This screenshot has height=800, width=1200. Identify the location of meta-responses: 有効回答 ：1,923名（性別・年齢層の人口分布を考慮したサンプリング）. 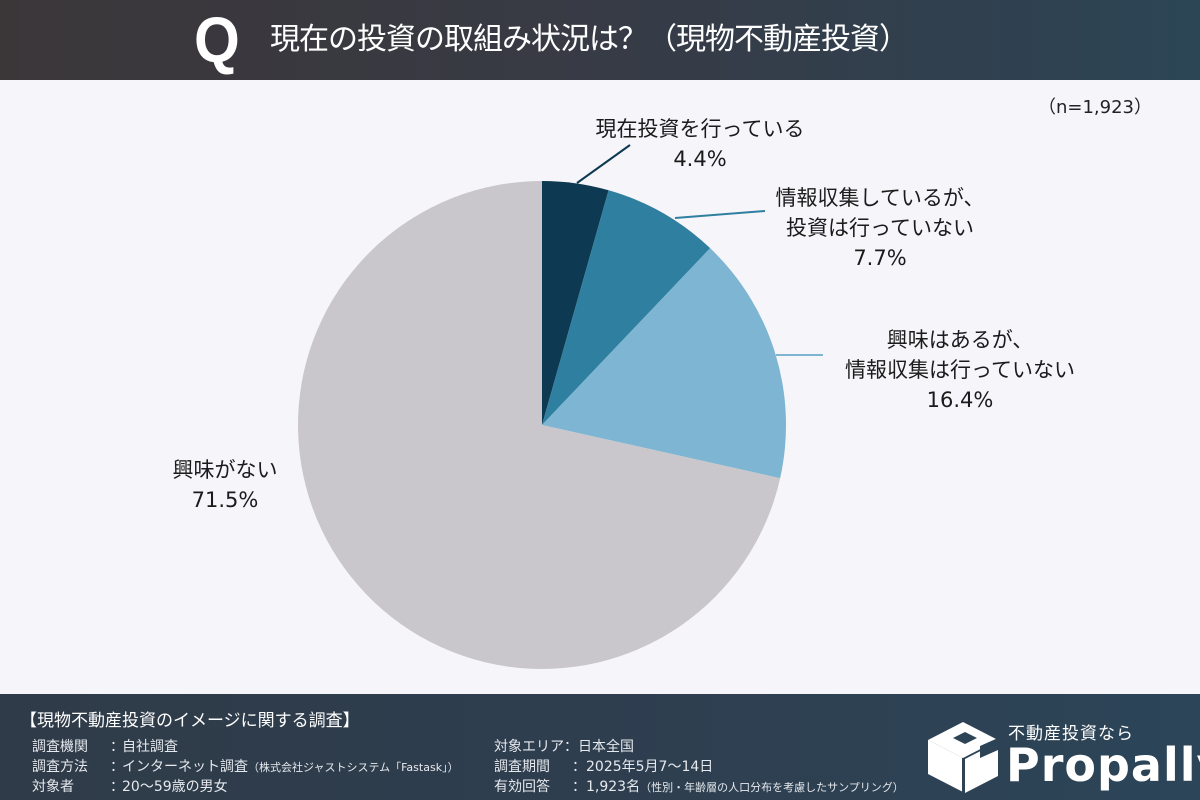
(699, 786).